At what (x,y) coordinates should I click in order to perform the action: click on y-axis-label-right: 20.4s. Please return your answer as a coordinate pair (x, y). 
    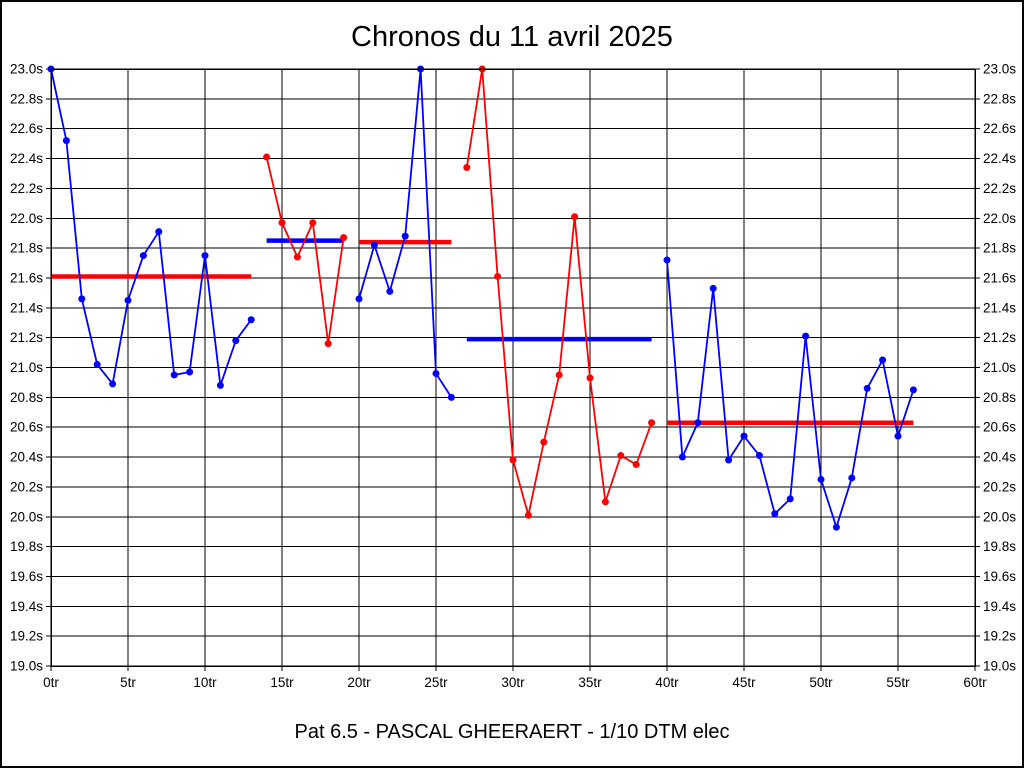
    Looking at the image, I should click on (999, 457).